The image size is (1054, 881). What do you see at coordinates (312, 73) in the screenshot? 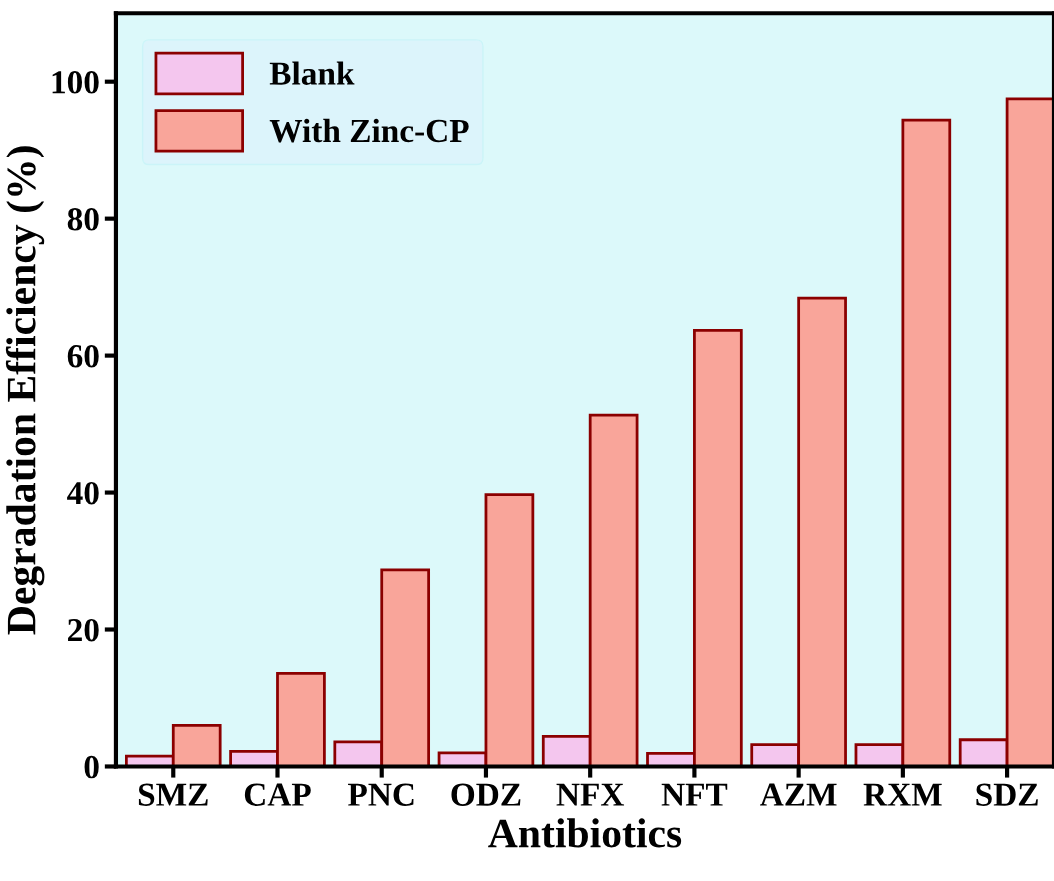
I see `legend-label: Blank` at bounding box center [312, 73].